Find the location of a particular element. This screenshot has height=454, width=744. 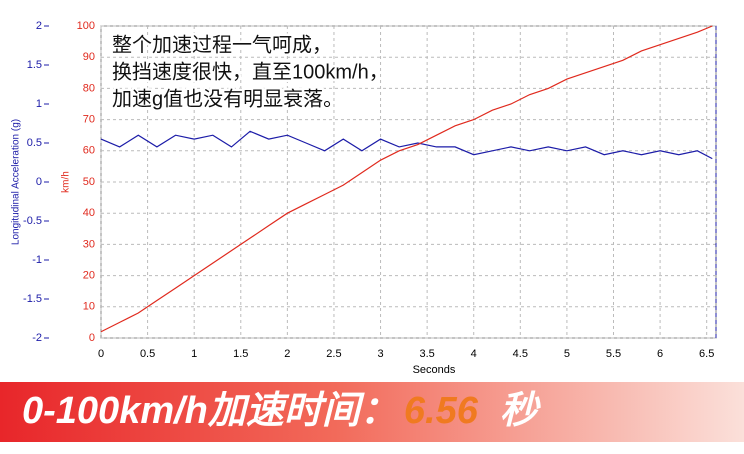

banner-value: 6.56 is located at coordinates (441, 411).